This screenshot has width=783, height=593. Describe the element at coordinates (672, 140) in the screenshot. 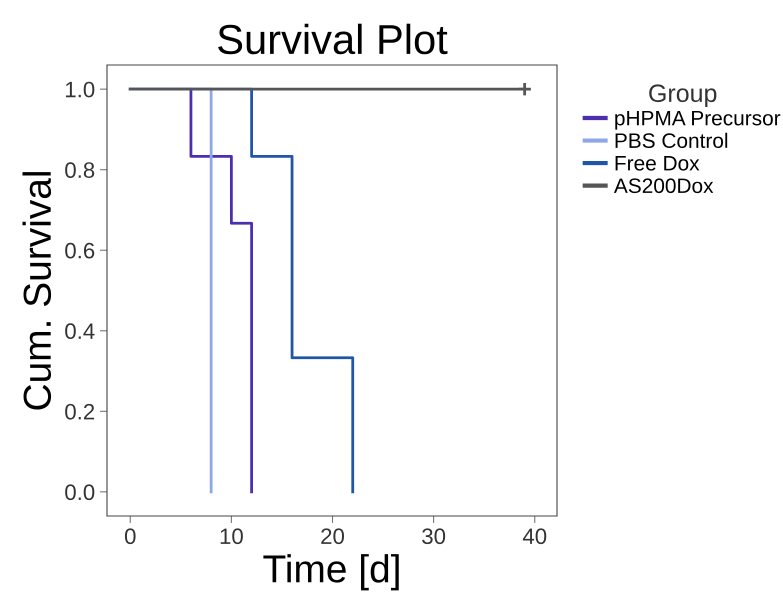

I see `legend-label: PBS Control` at that location.